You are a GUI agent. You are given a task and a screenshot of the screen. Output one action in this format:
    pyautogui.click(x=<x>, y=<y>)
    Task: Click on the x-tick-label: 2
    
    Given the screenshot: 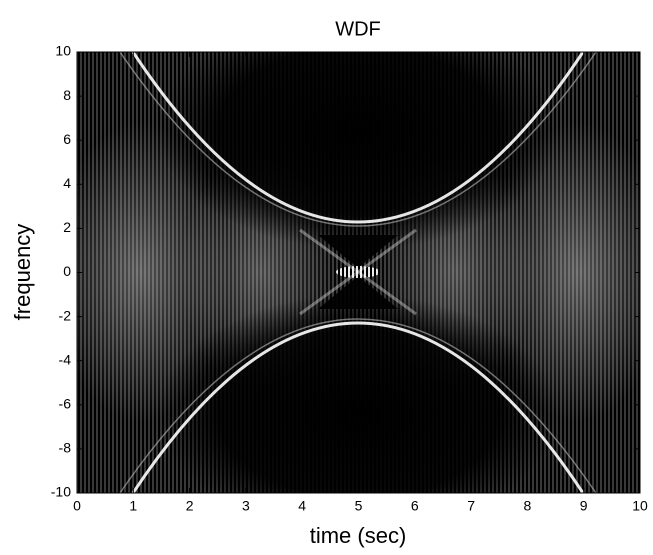 What is the action you would take?
    pyautogui.click(x=190, y=506)
    